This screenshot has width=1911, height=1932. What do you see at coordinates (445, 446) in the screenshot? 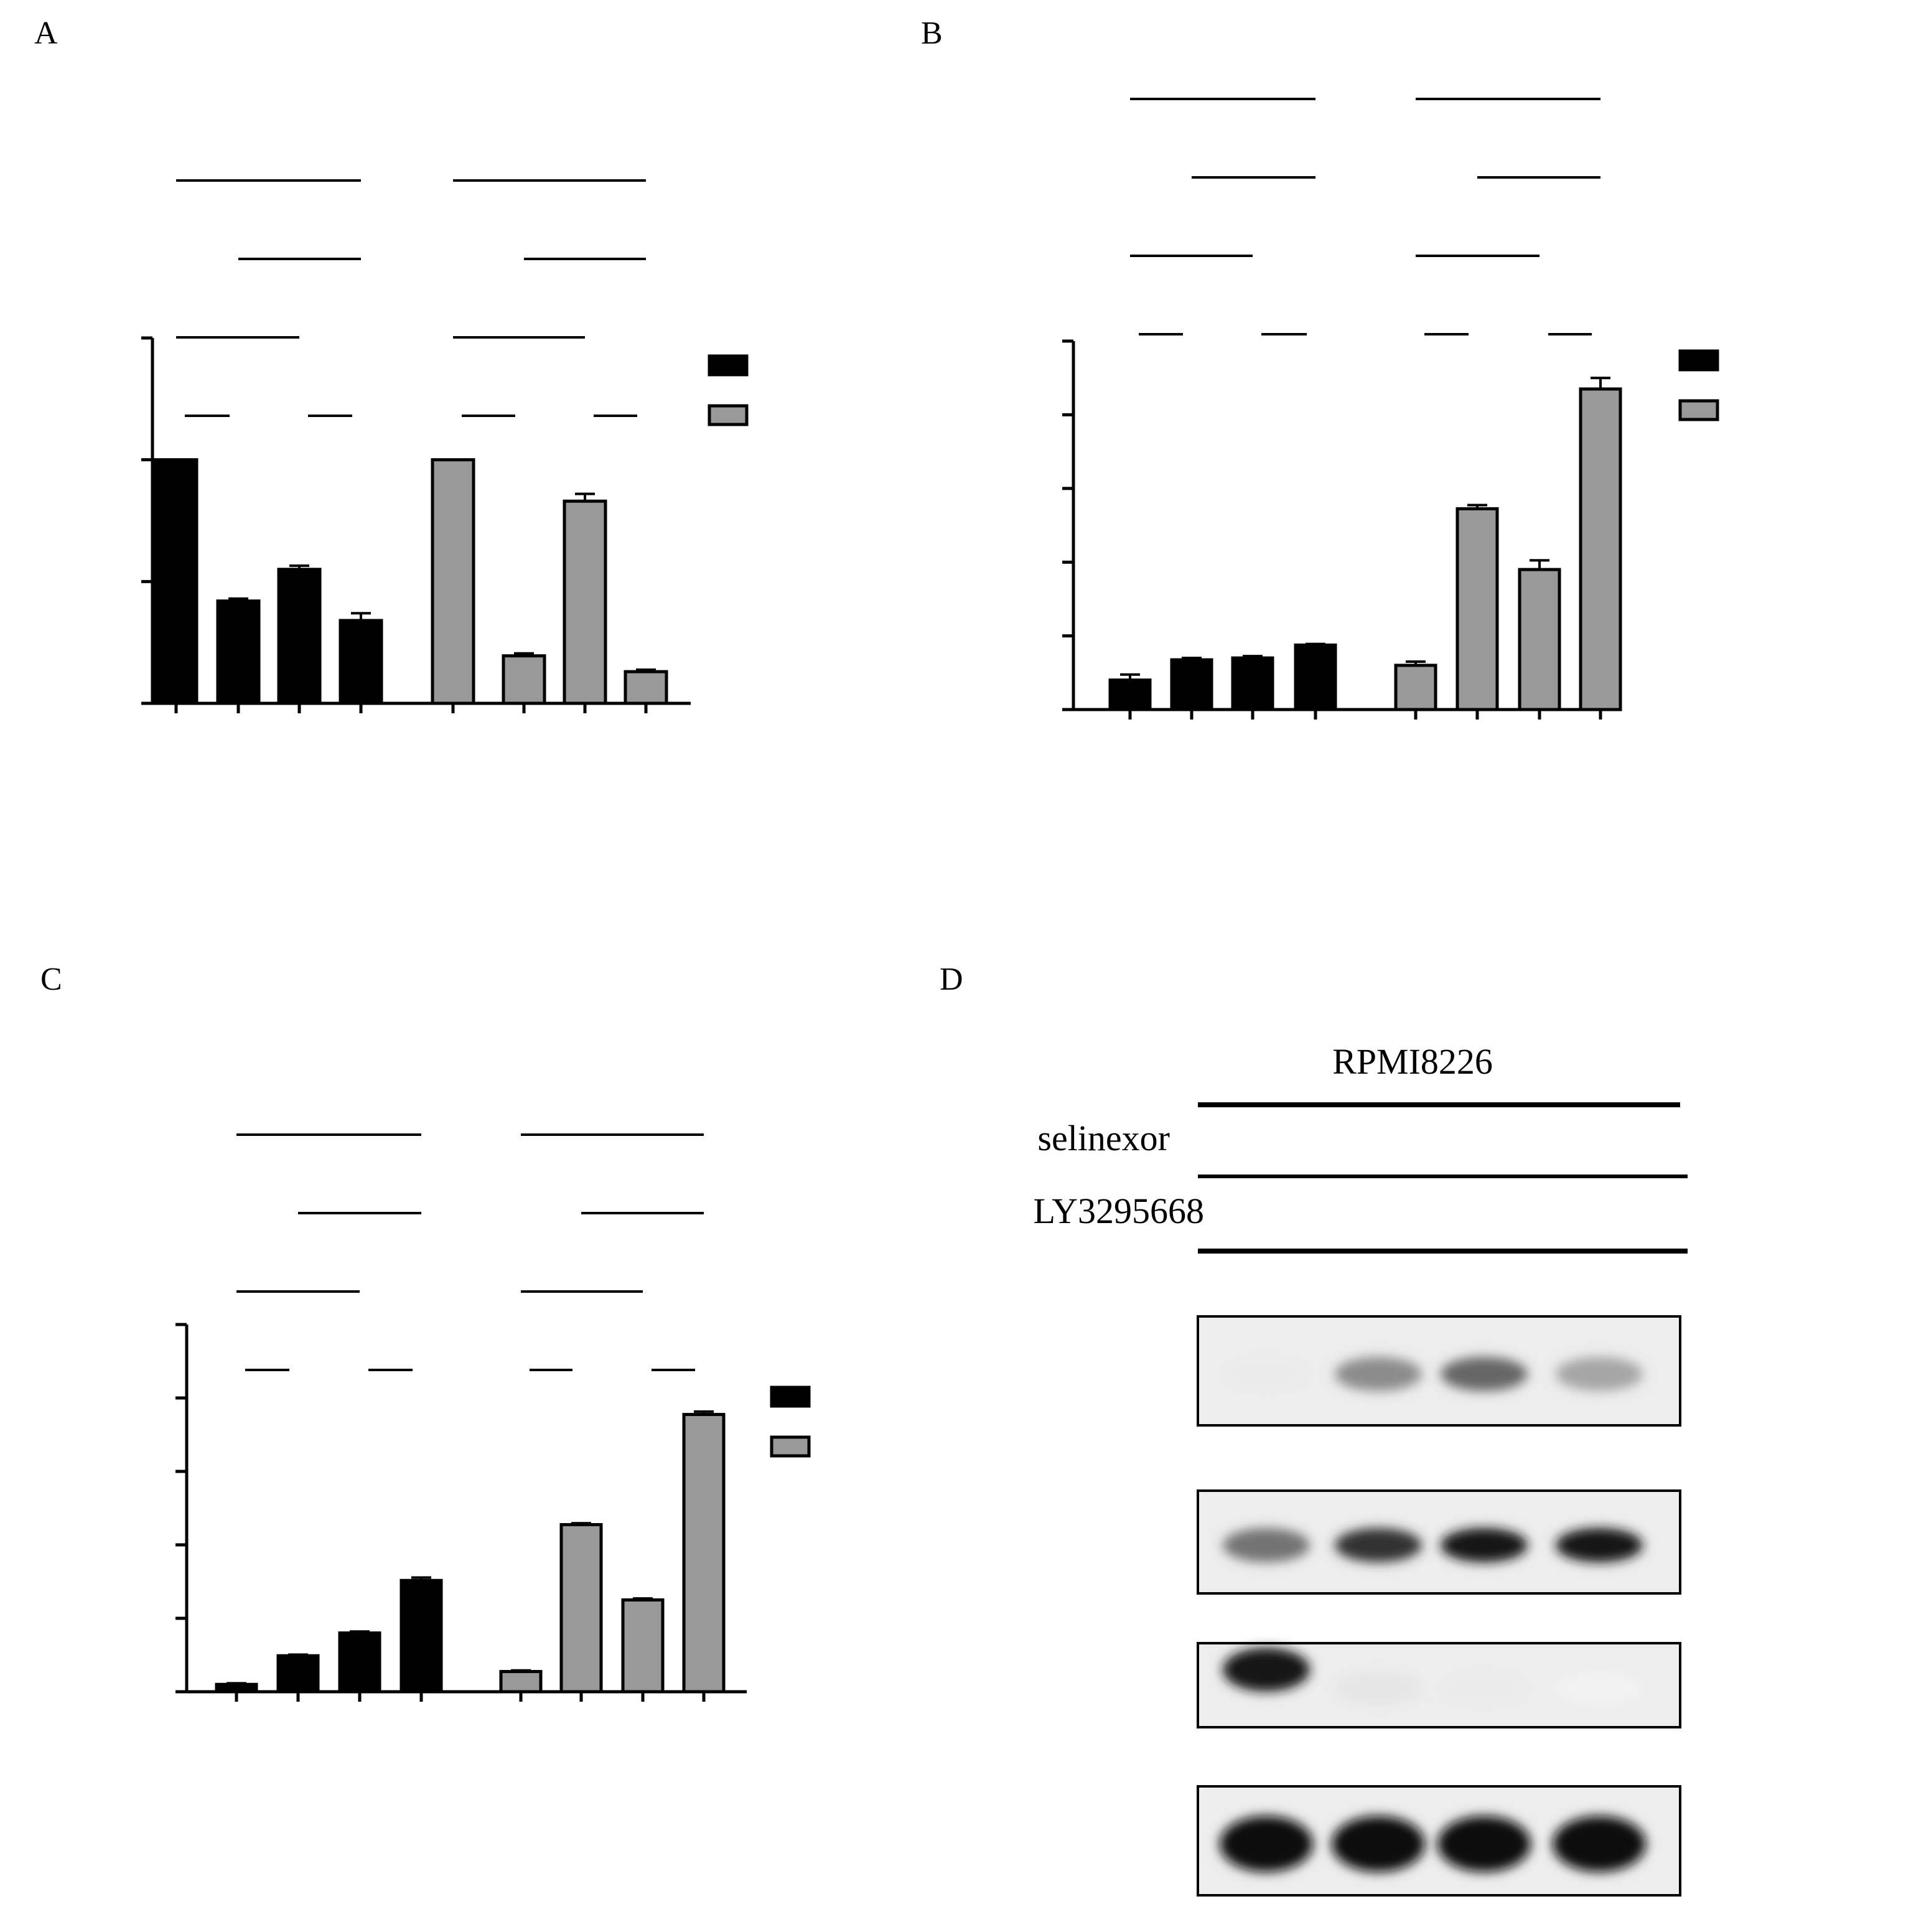
I see `chart-panel-a` at bounding box center [445, 446].